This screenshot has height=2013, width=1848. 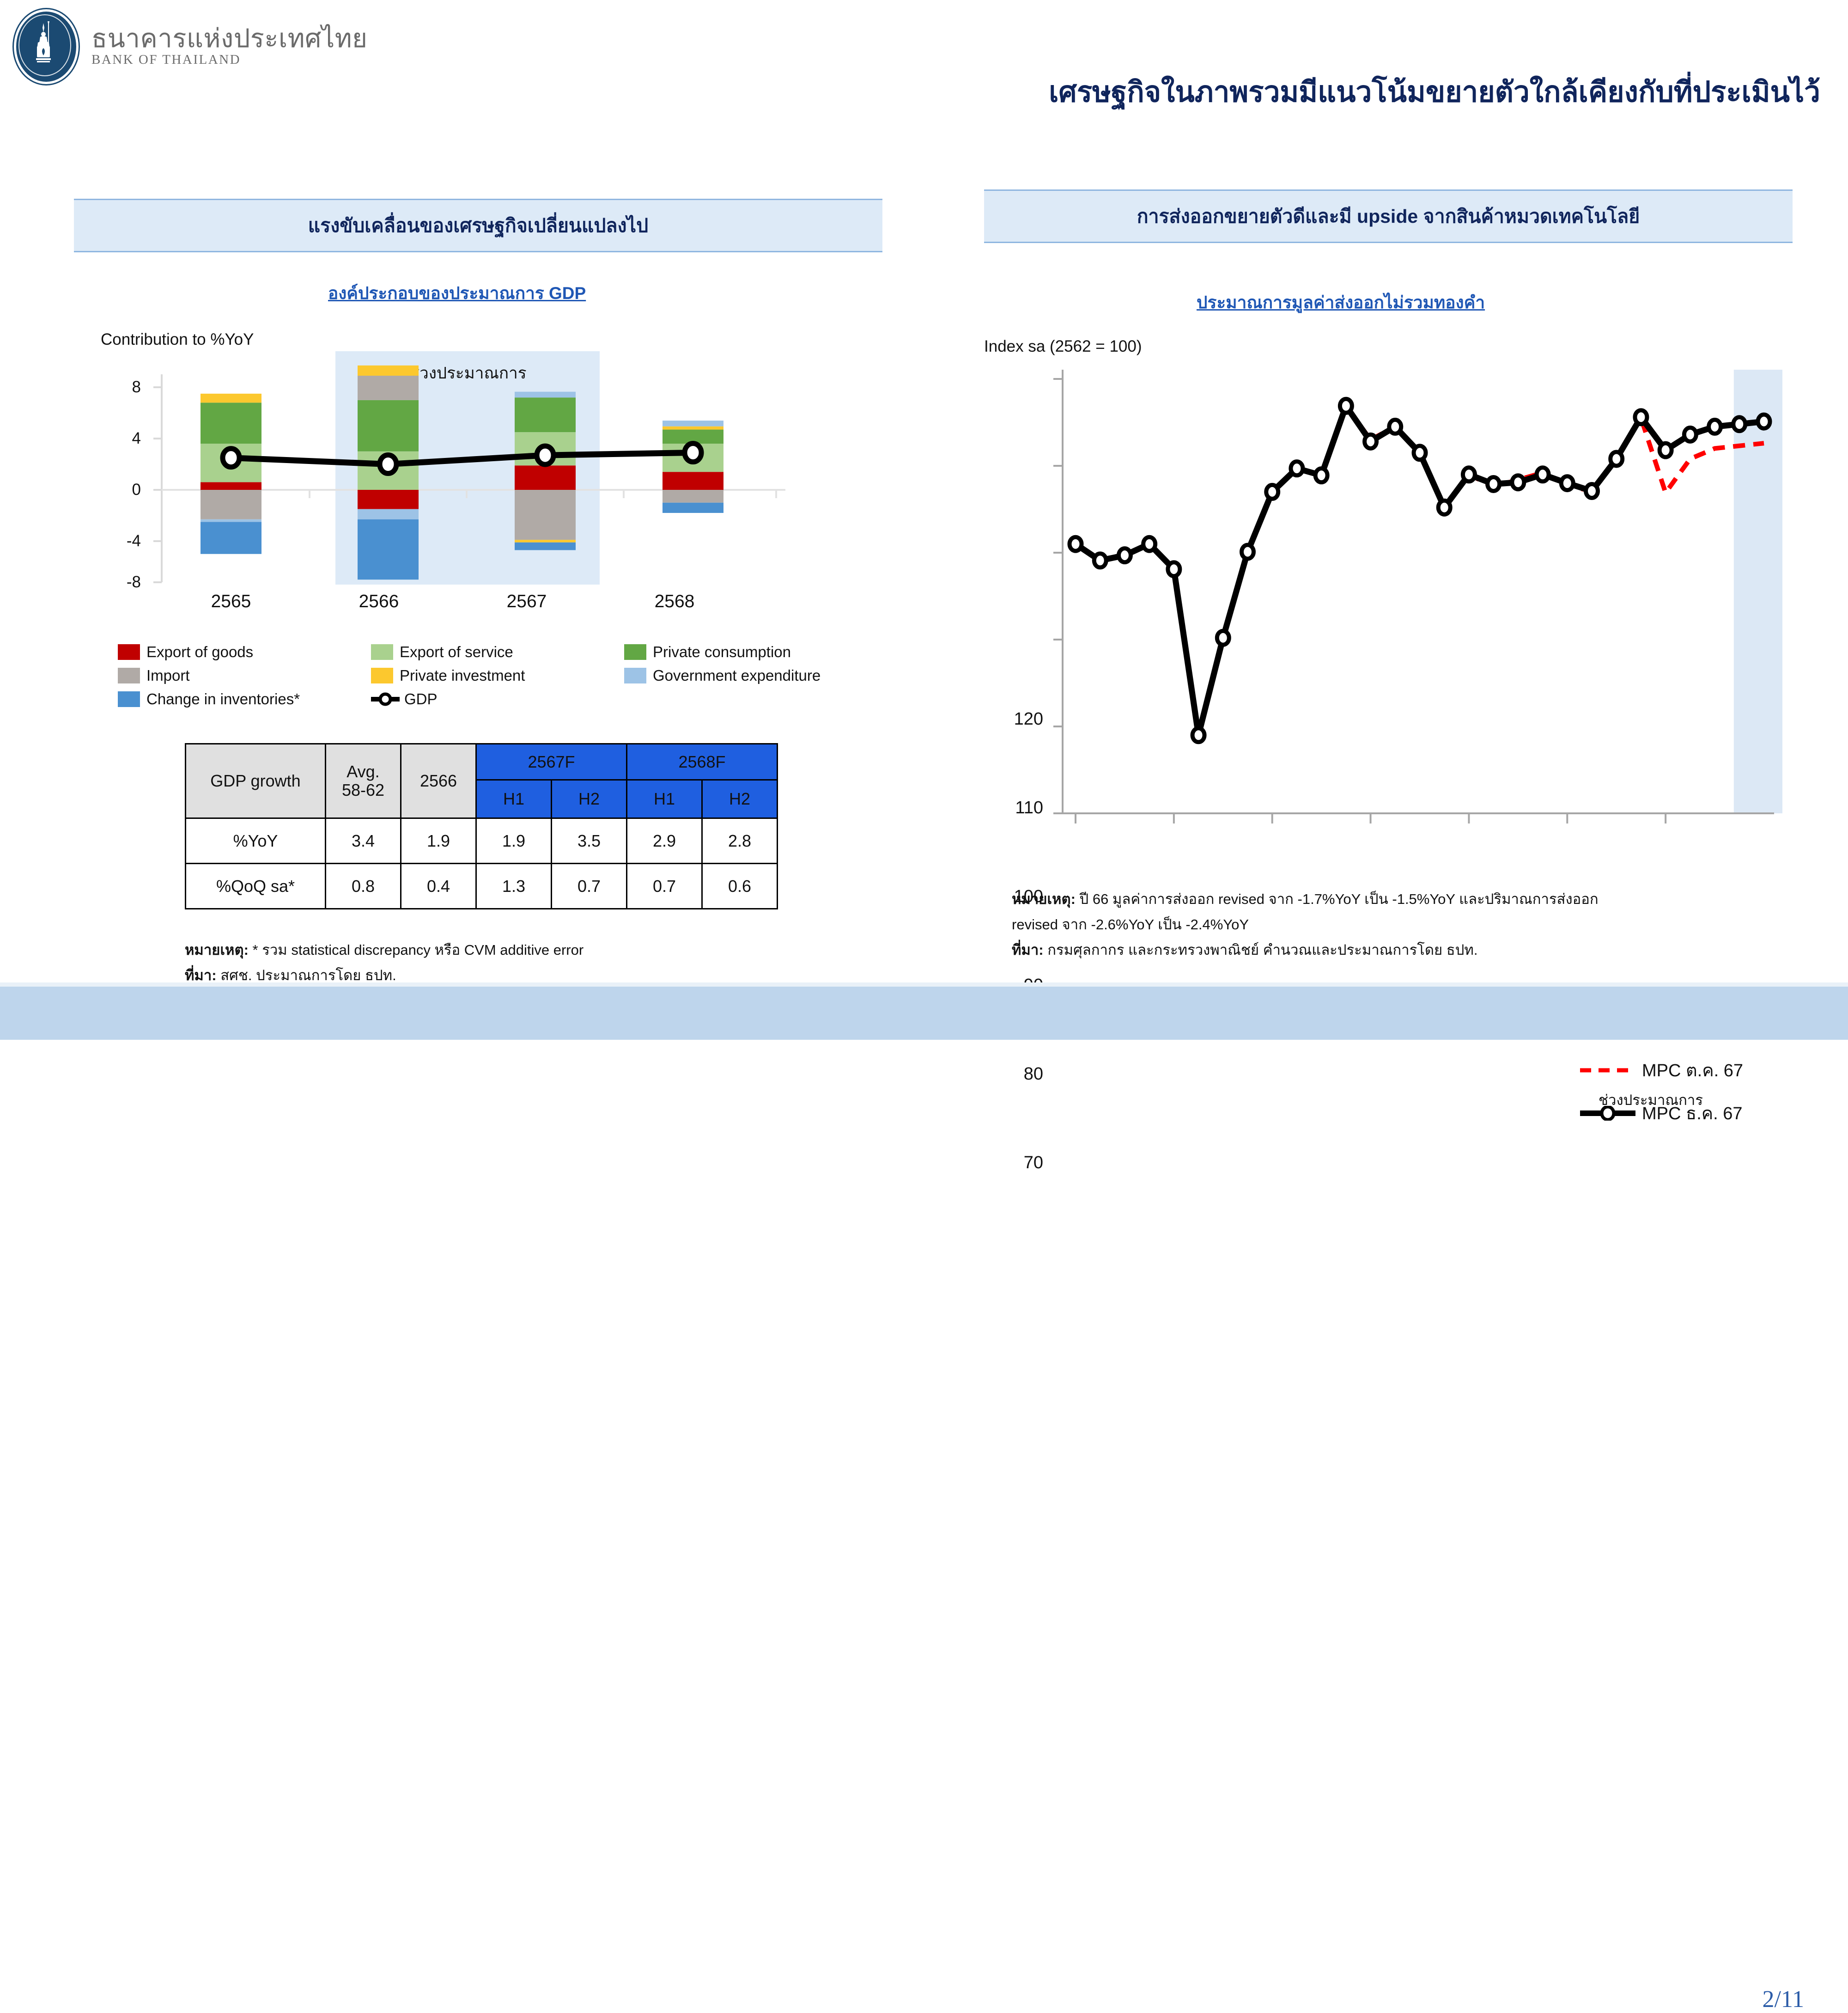 What do you see at coordinates (635, 675) in the screenshot?
I see `legend-swatch-government-expenditure` at bounding box center [635, 675].